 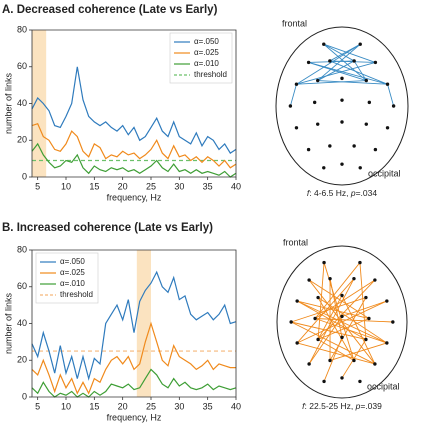 I want to click on legend-label: threshold, so click(x=210, y=74).